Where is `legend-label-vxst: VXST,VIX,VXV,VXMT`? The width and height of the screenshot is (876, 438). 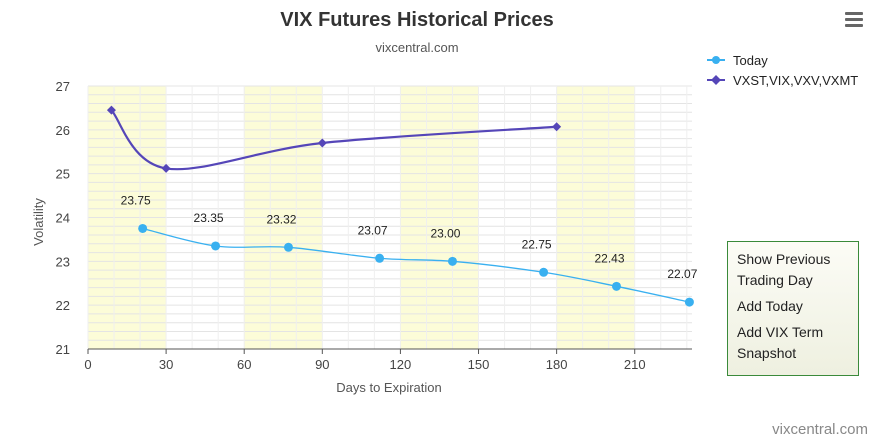
legend-label-vxst: VXST,VIX,VXV,VXMT is located at coordinates (795, 80).